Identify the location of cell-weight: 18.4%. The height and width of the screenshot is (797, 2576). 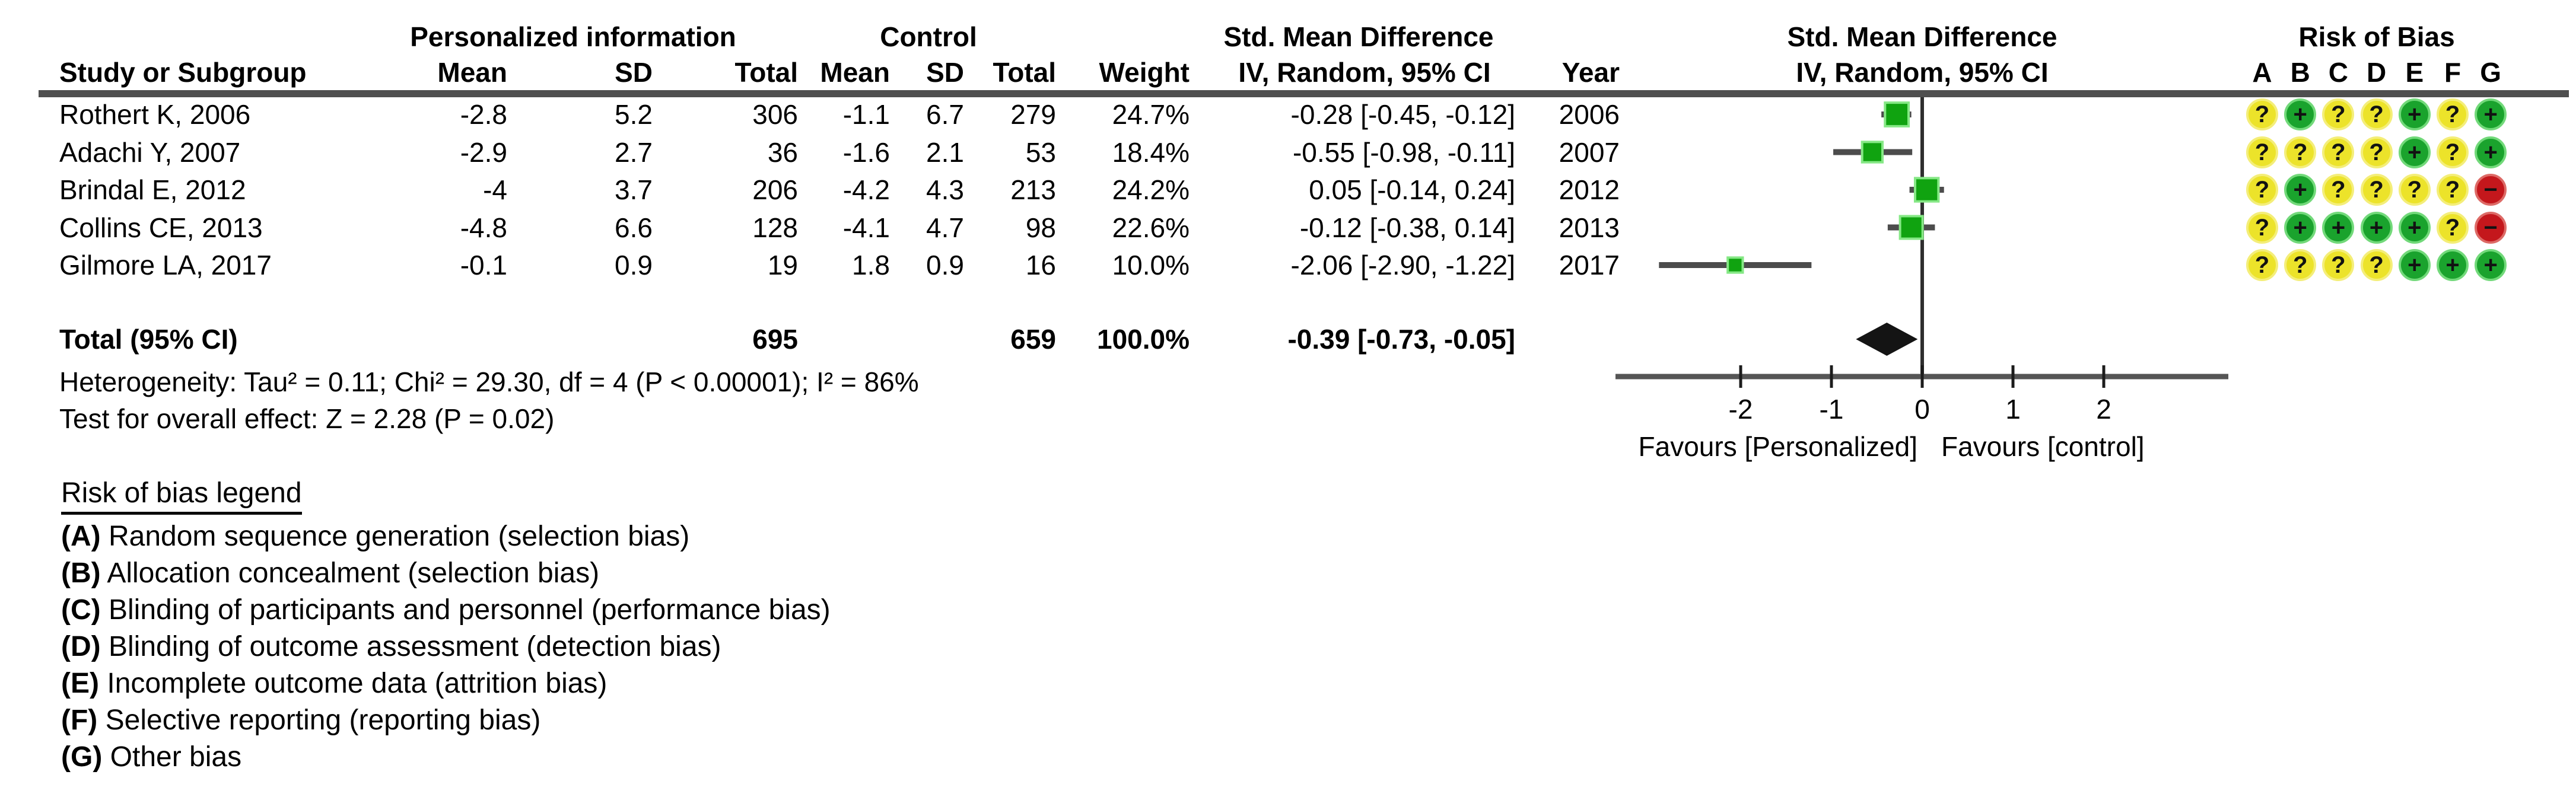
(1151, 152).